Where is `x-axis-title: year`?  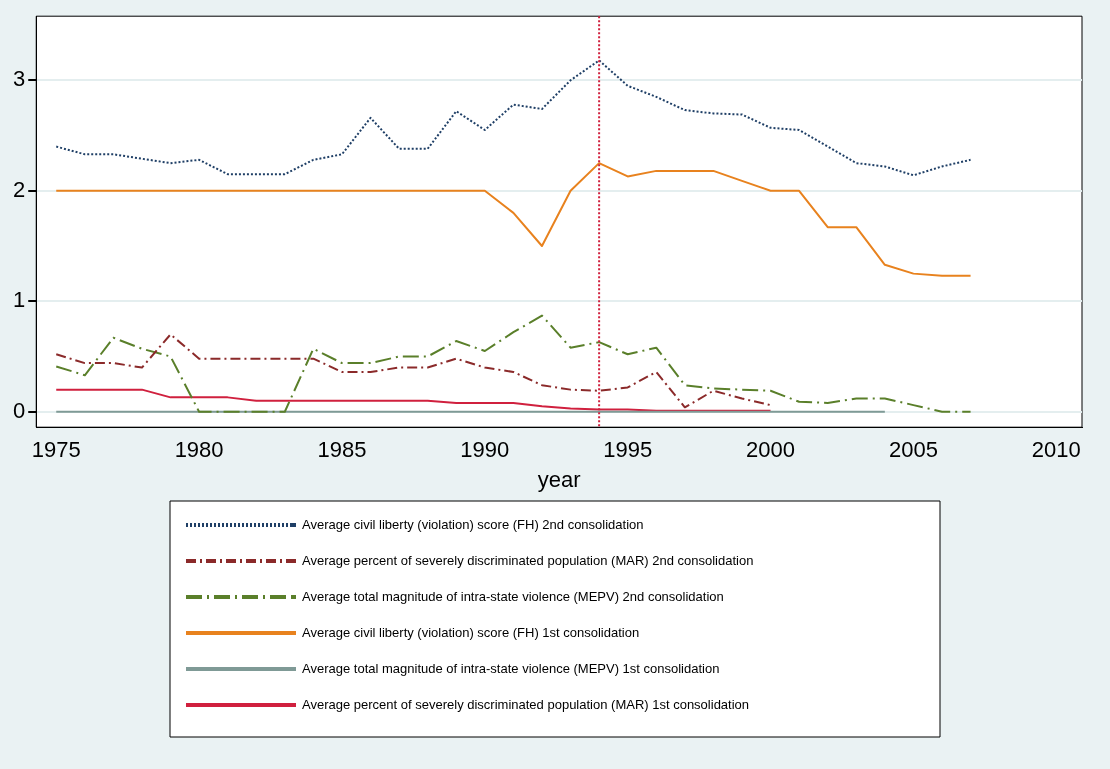
x-axis-title: year is located at coordinates (559, 479).